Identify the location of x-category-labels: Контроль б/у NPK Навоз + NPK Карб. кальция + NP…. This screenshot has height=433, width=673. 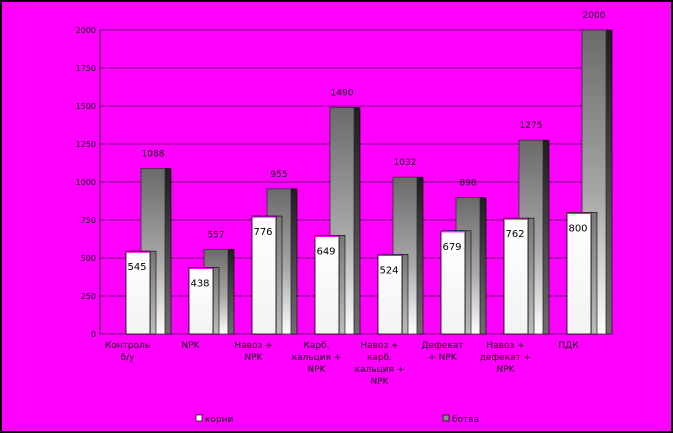
(342, 364).